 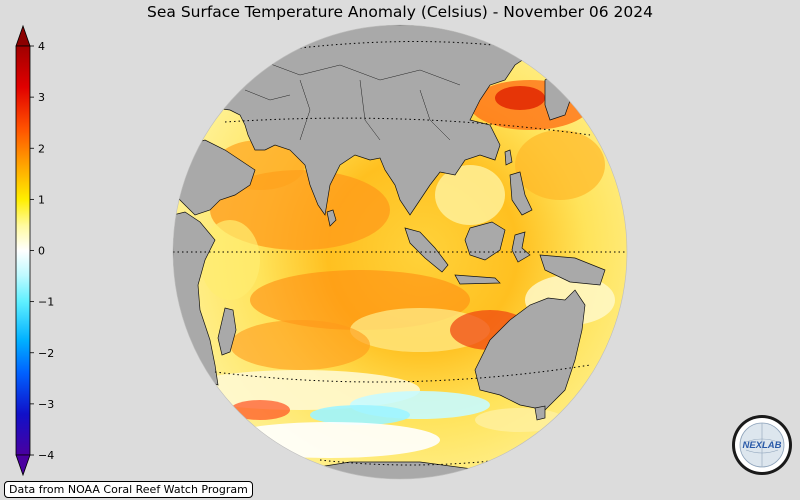 What do you see at coordinates (572, 270) in the screenshot?
I see `new-guinea-land` at bounding box center [572, 270].